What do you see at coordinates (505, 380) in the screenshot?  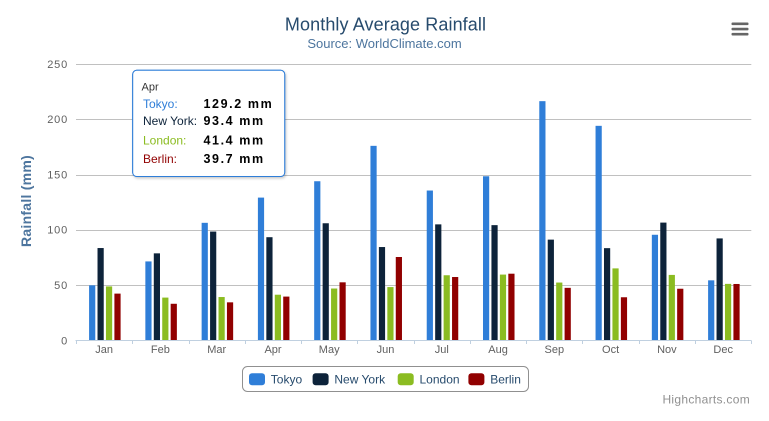 I see `svg-text: Berlin` at bounding box center [505, 380].